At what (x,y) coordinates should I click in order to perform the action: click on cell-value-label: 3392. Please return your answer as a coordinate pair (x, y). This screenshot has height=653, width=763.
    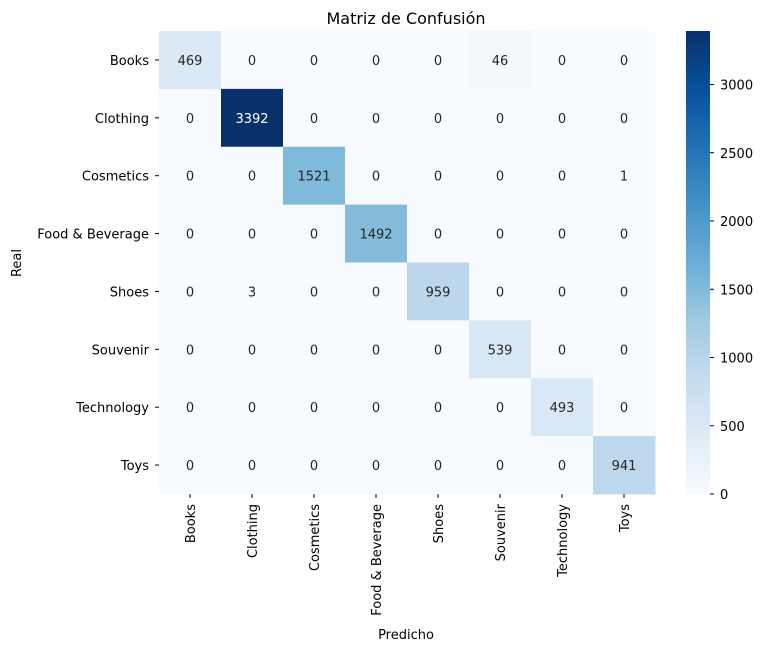
    Looking at the image, I should click on (251, 119).